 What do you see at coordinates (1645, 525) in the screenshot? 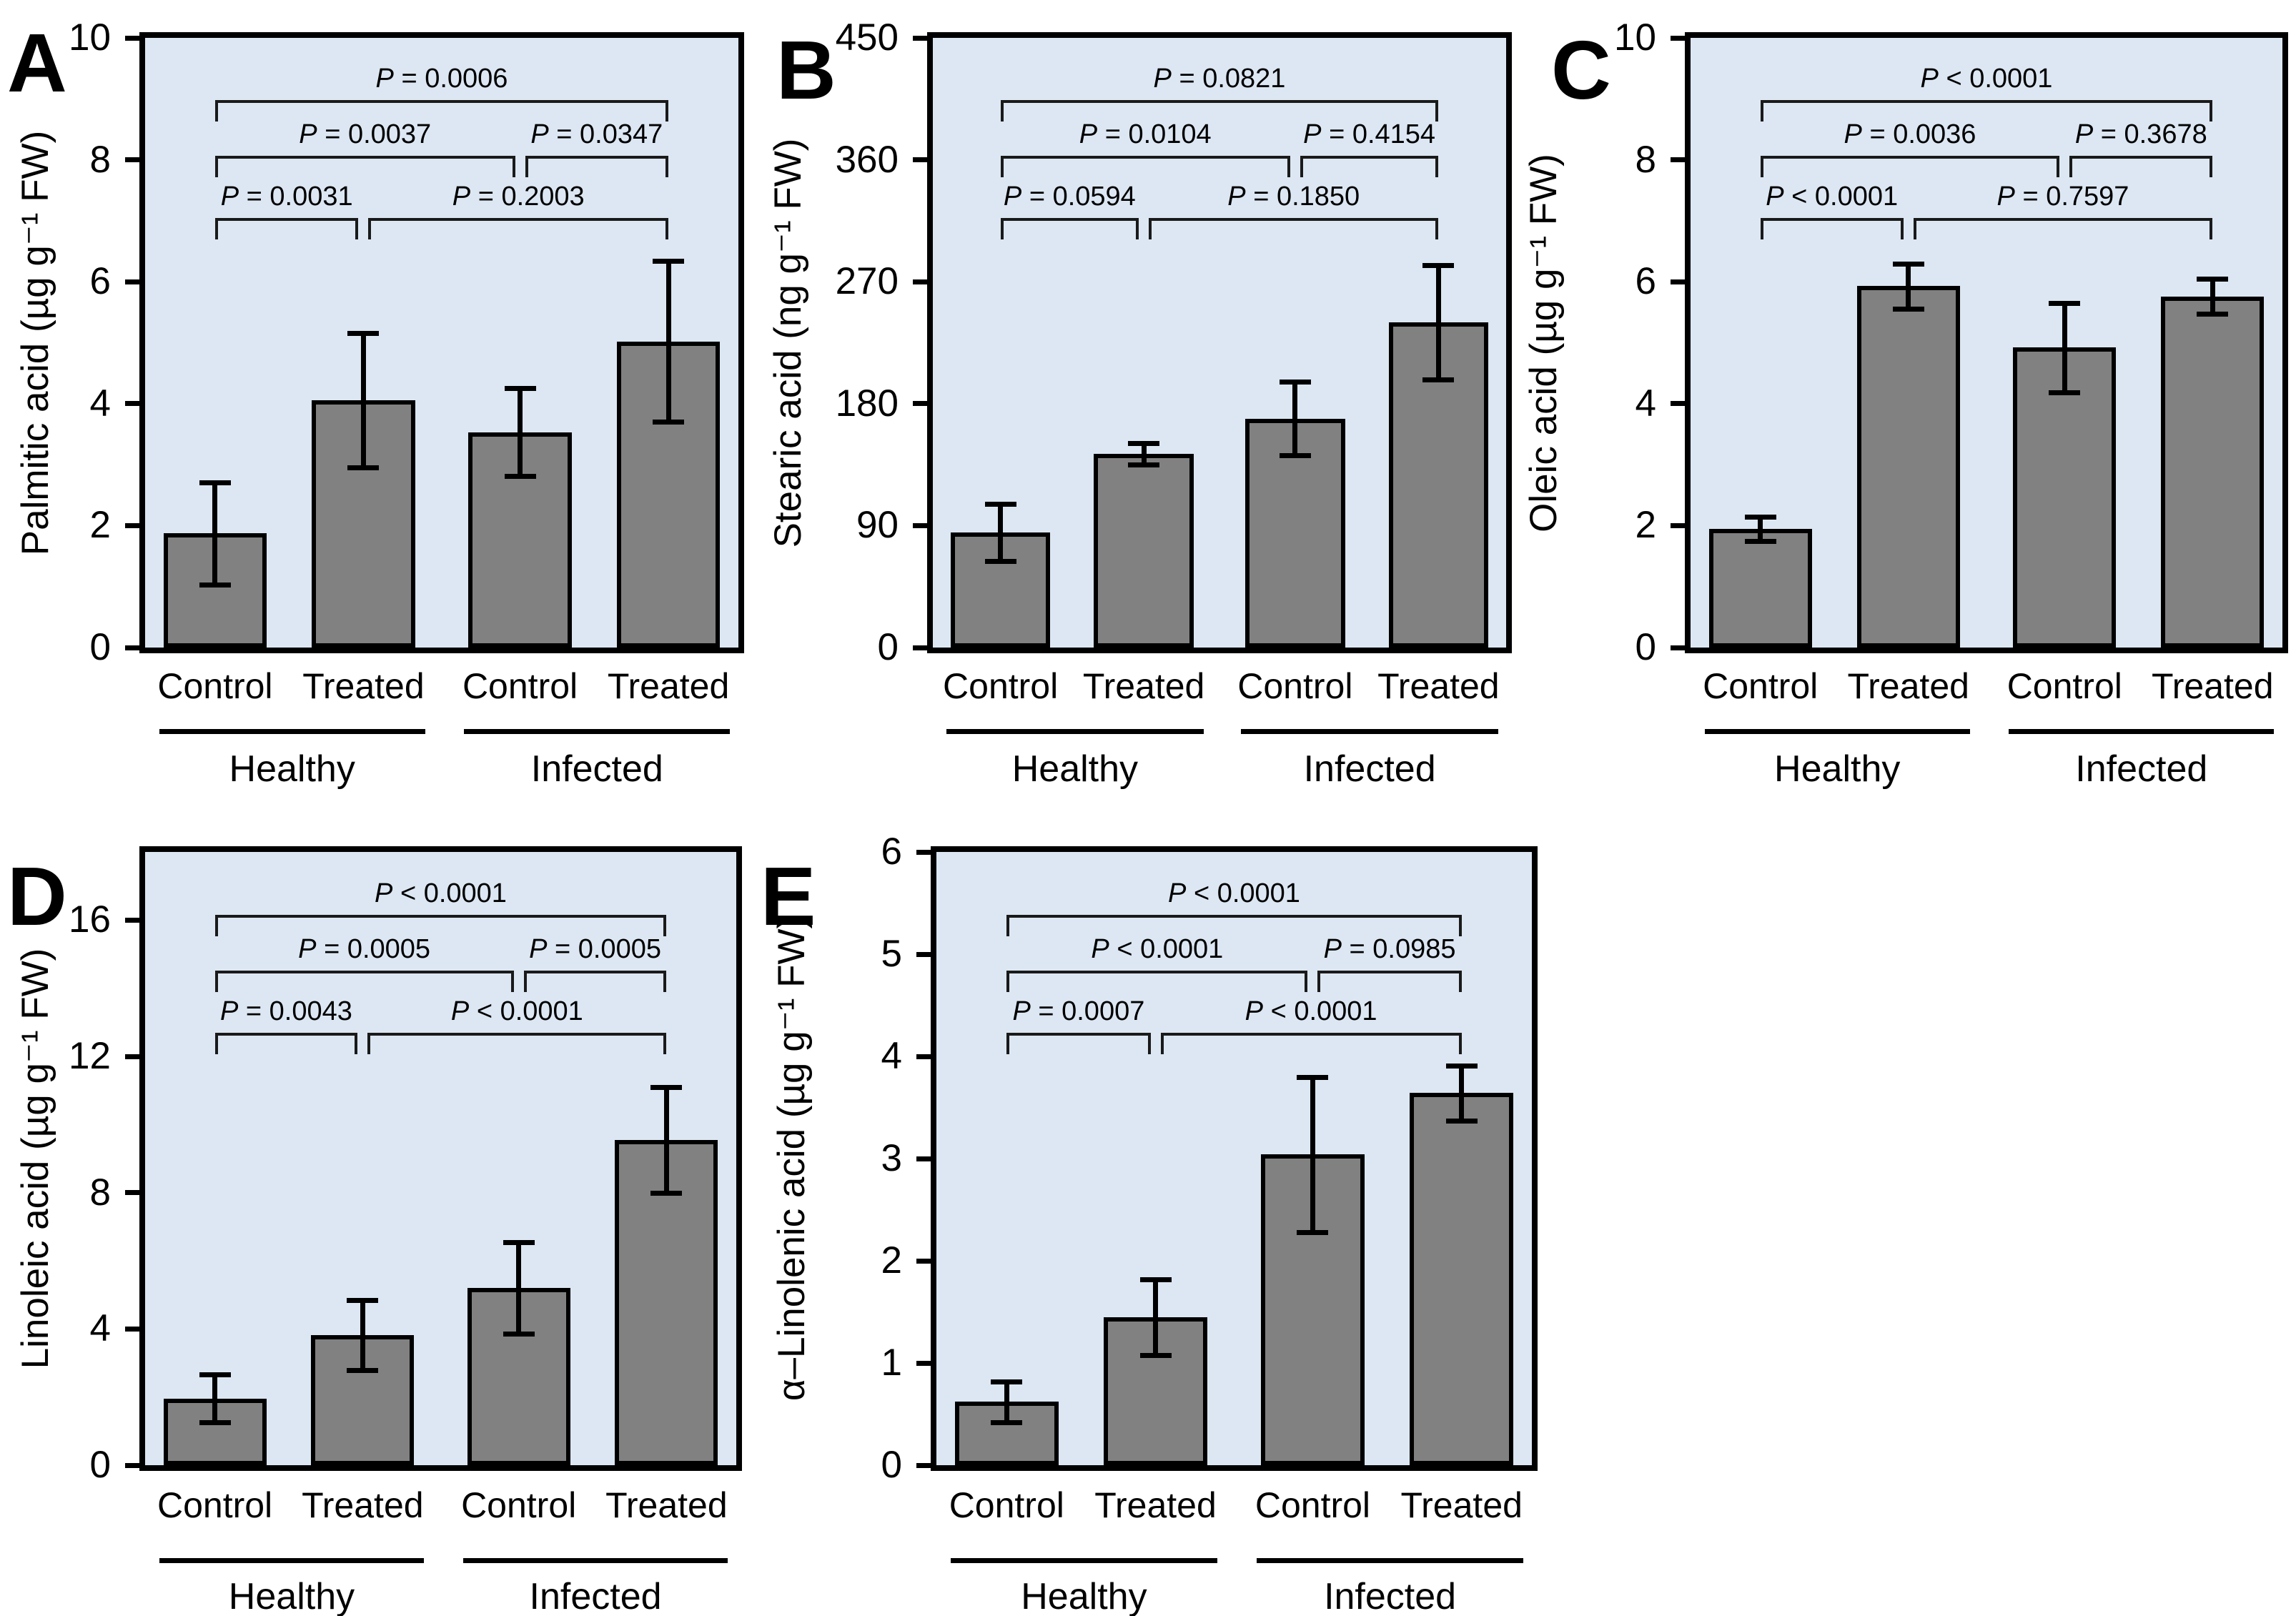
I see `y-tick-label-c: 2` at bounding box center [1645, 525].